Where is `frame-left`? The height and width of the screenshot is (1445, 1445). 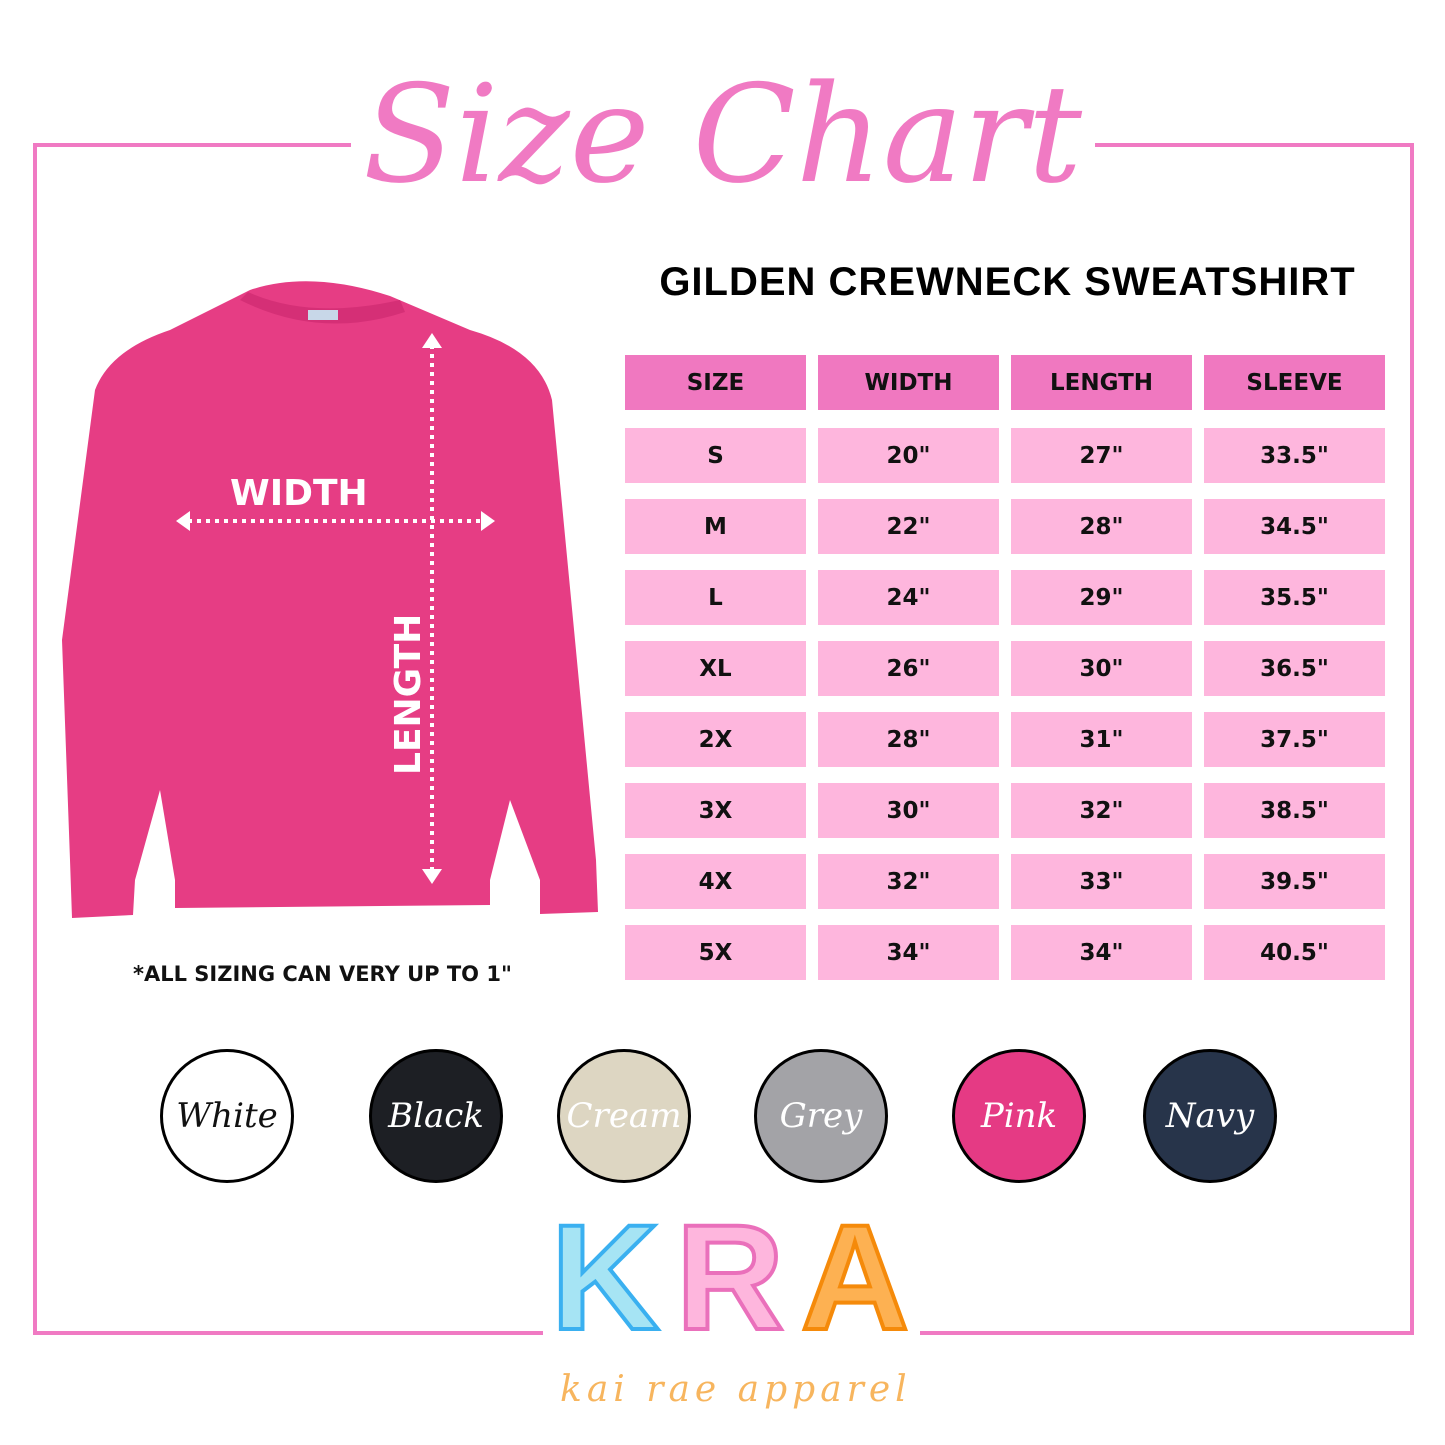 frame-left is located at coordinates (35, 739).